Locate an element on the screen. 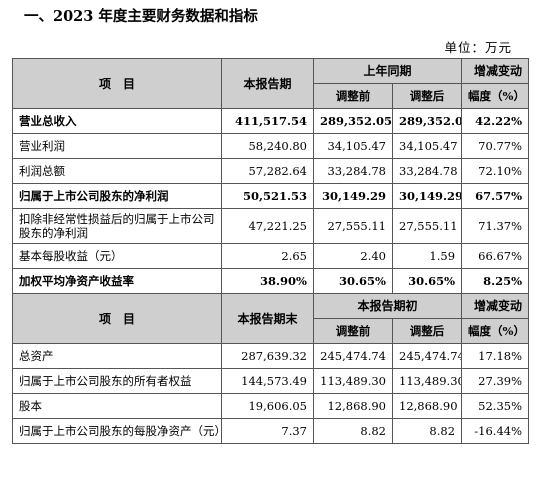 The height and width of the screenshot is (484, 539). header-current: 本报告期末 is located at coordinates (267, 318).